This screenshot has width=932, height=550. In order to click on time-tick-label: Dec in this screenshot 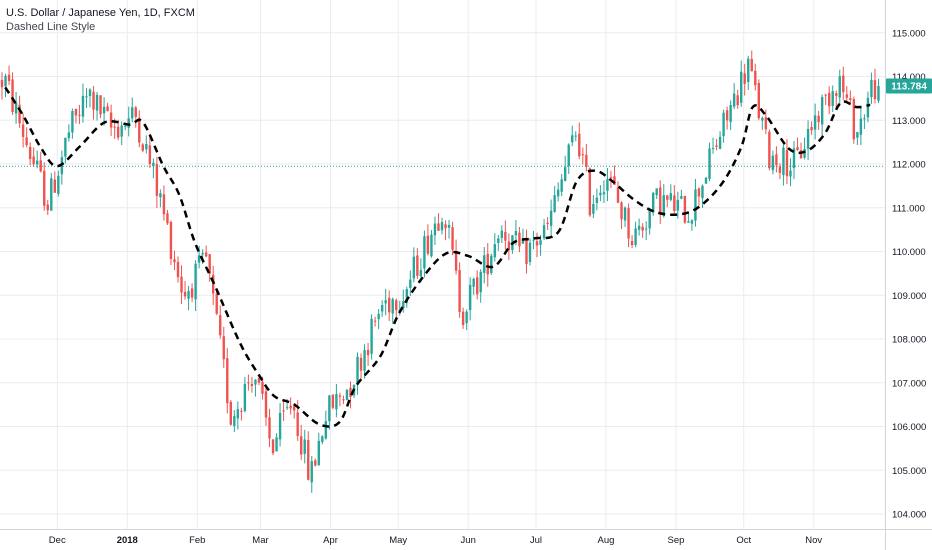, I will do `click(57, 540)`.